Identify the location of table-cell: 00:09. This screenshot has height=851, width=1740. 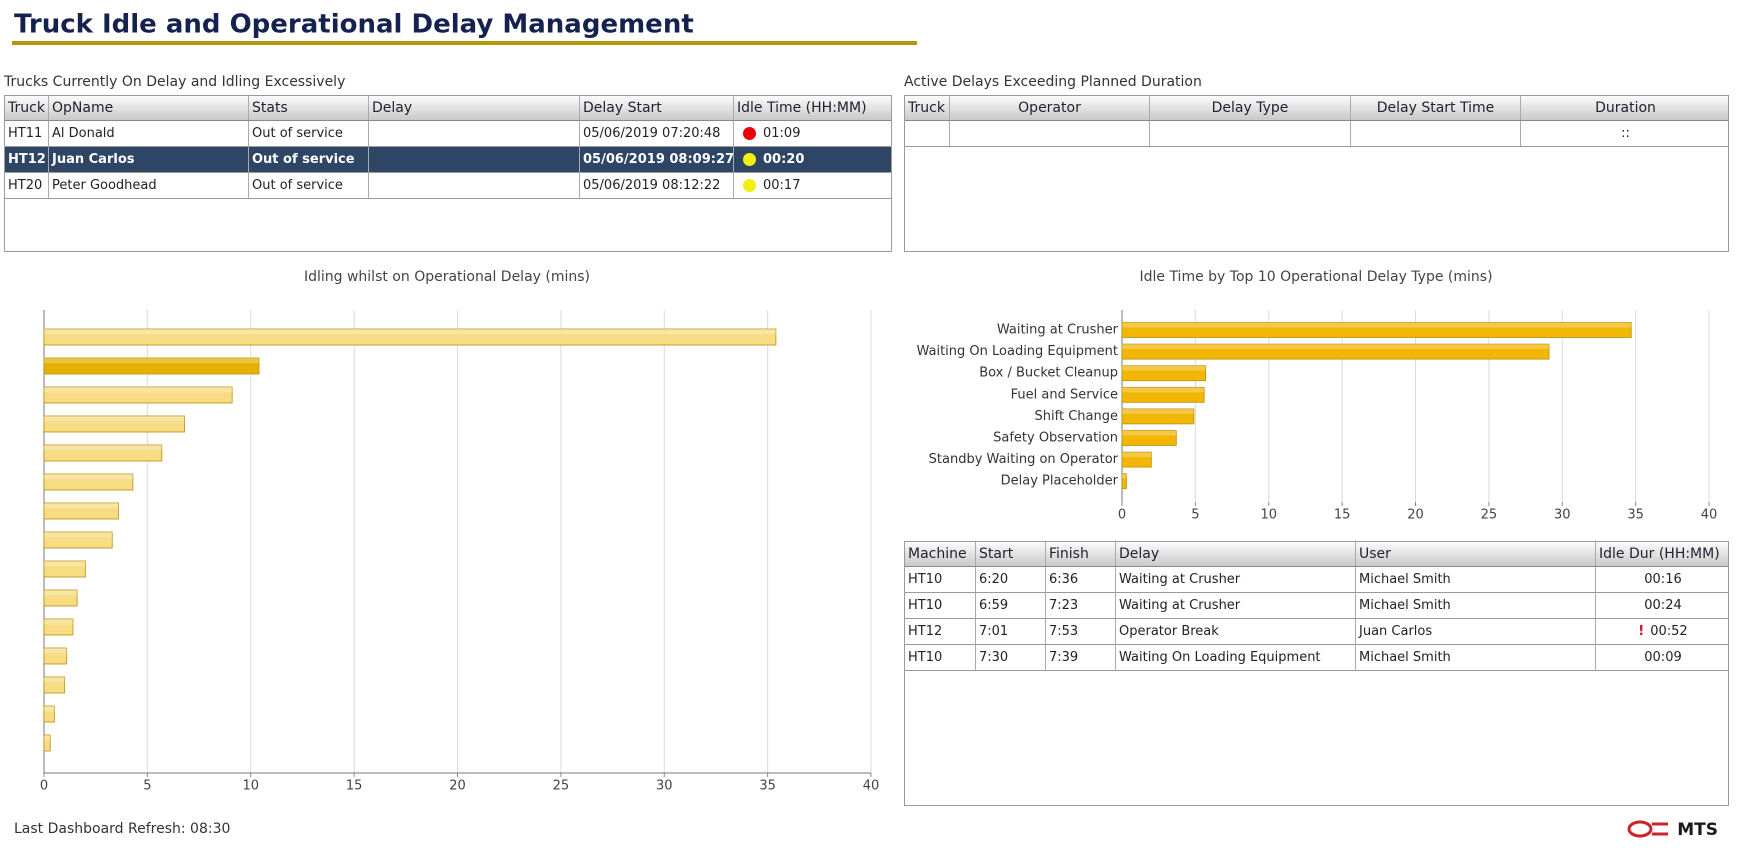
(1662, 657).